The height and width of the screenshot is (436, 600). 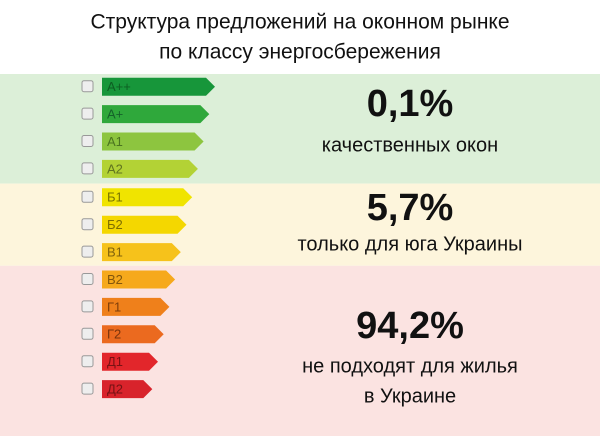 What do you see at coordinates (115, 389) in the screenshot?
I see `class-label: Д2` at bounding box center [115, 389].